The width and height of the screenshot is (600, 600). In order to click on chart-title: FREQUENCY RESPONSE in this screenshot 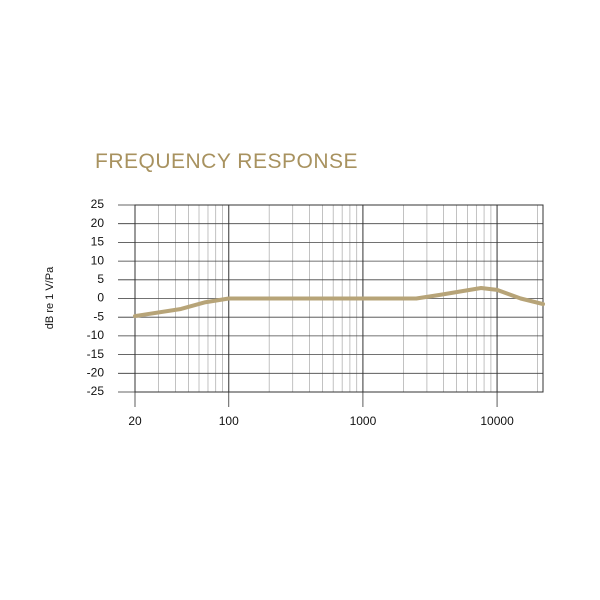, I will do `click(226, 161)`.